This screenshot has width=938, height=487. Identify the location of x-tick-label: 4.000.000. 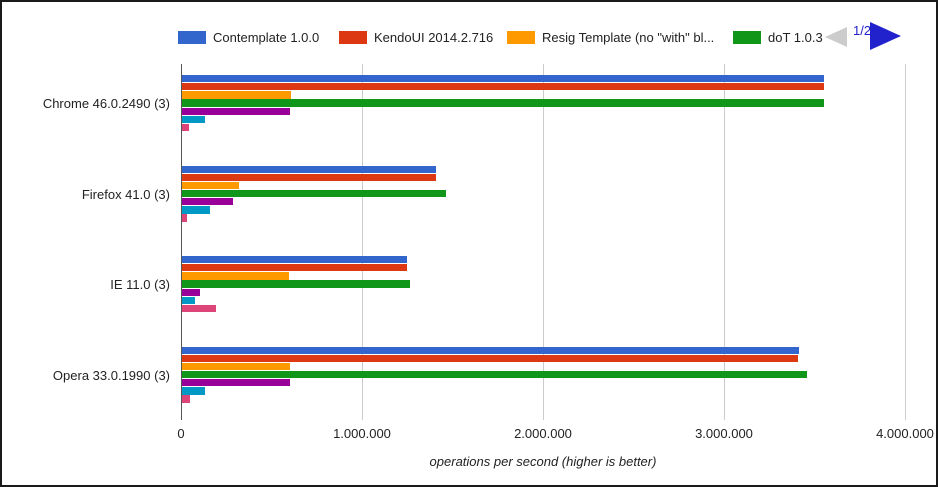
(905, 433).